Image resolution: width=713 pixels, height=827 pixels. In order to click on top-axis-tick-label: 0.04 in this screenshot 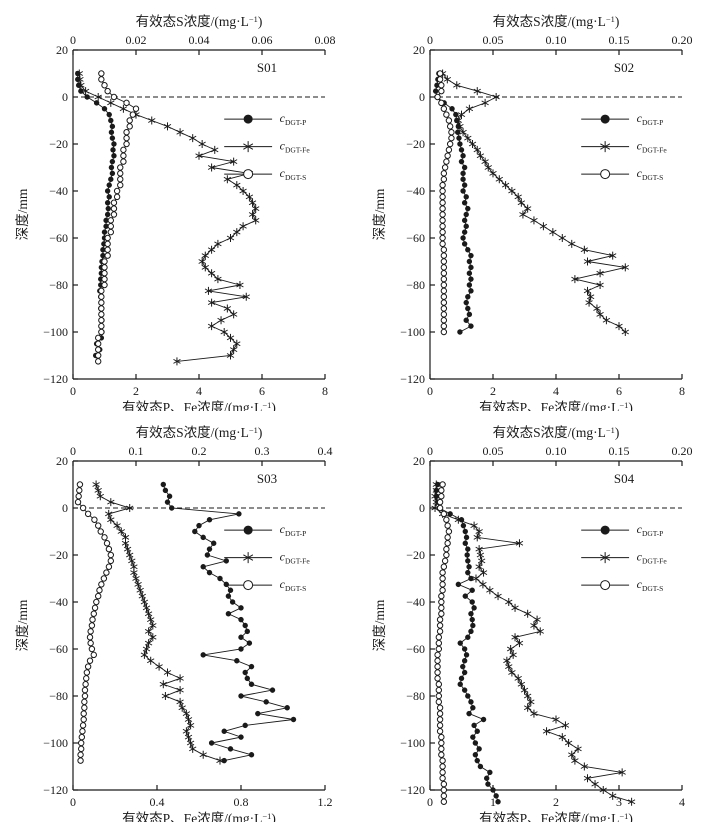, I will do `click(199, 40)`.